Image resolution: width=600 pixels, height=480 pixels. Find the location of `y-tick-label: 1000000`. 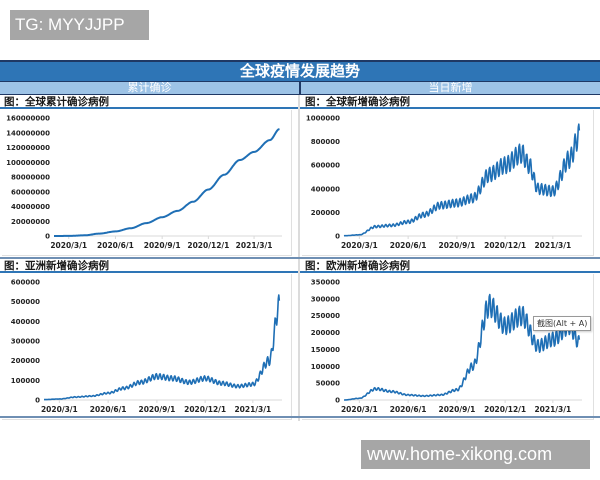

y-tick-label: 1000000 is located at coordinates (323, 119).